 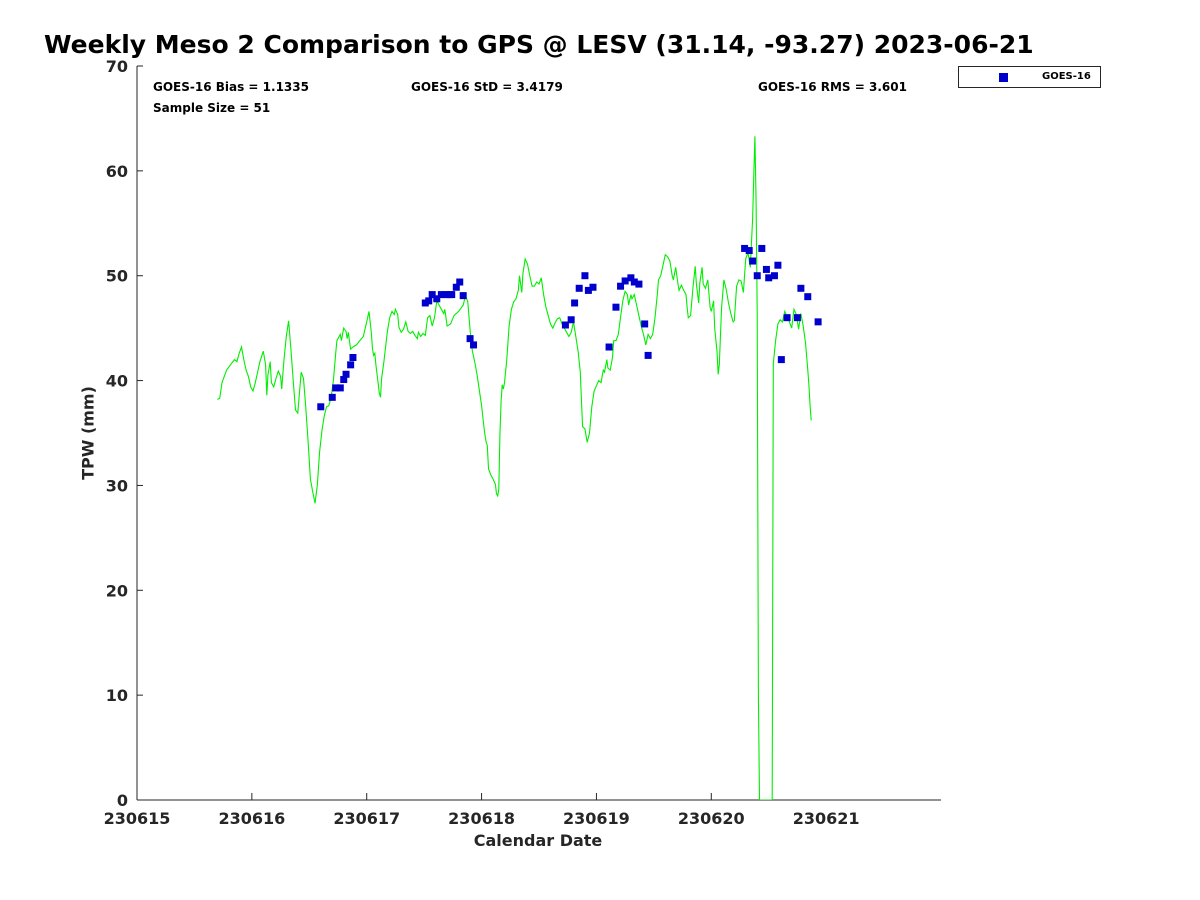 What do you see at coordinates (1029, 77) in the screenshot?
I see `legend: GOES-16` at bounding box center [1029, 77].